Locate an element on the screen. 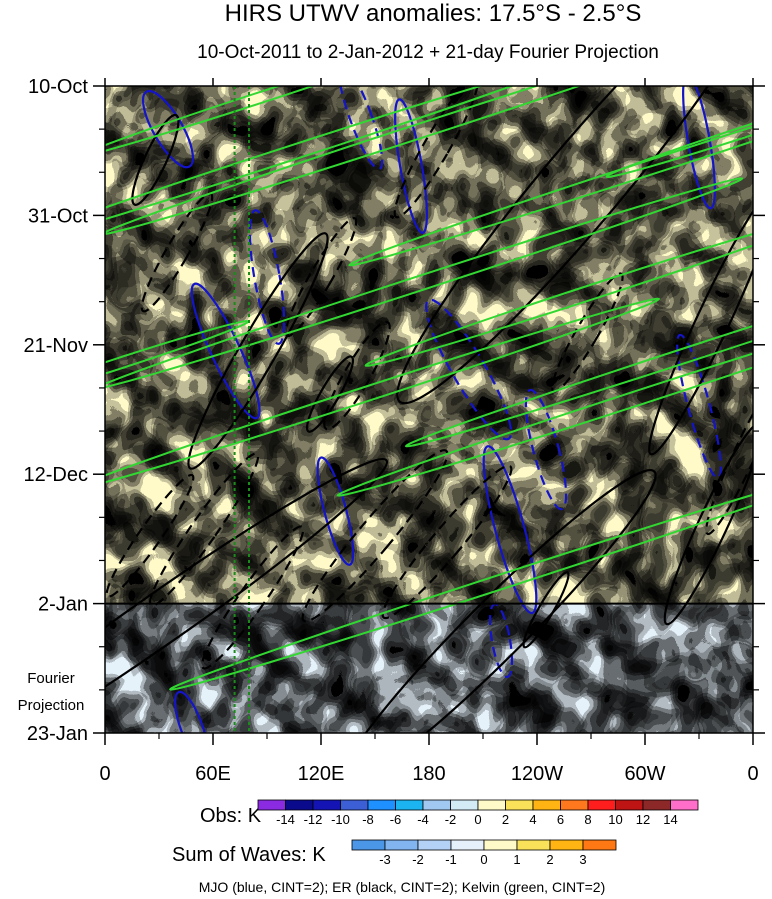  colorbar-level: 6 is located at coordinates (560, 819).